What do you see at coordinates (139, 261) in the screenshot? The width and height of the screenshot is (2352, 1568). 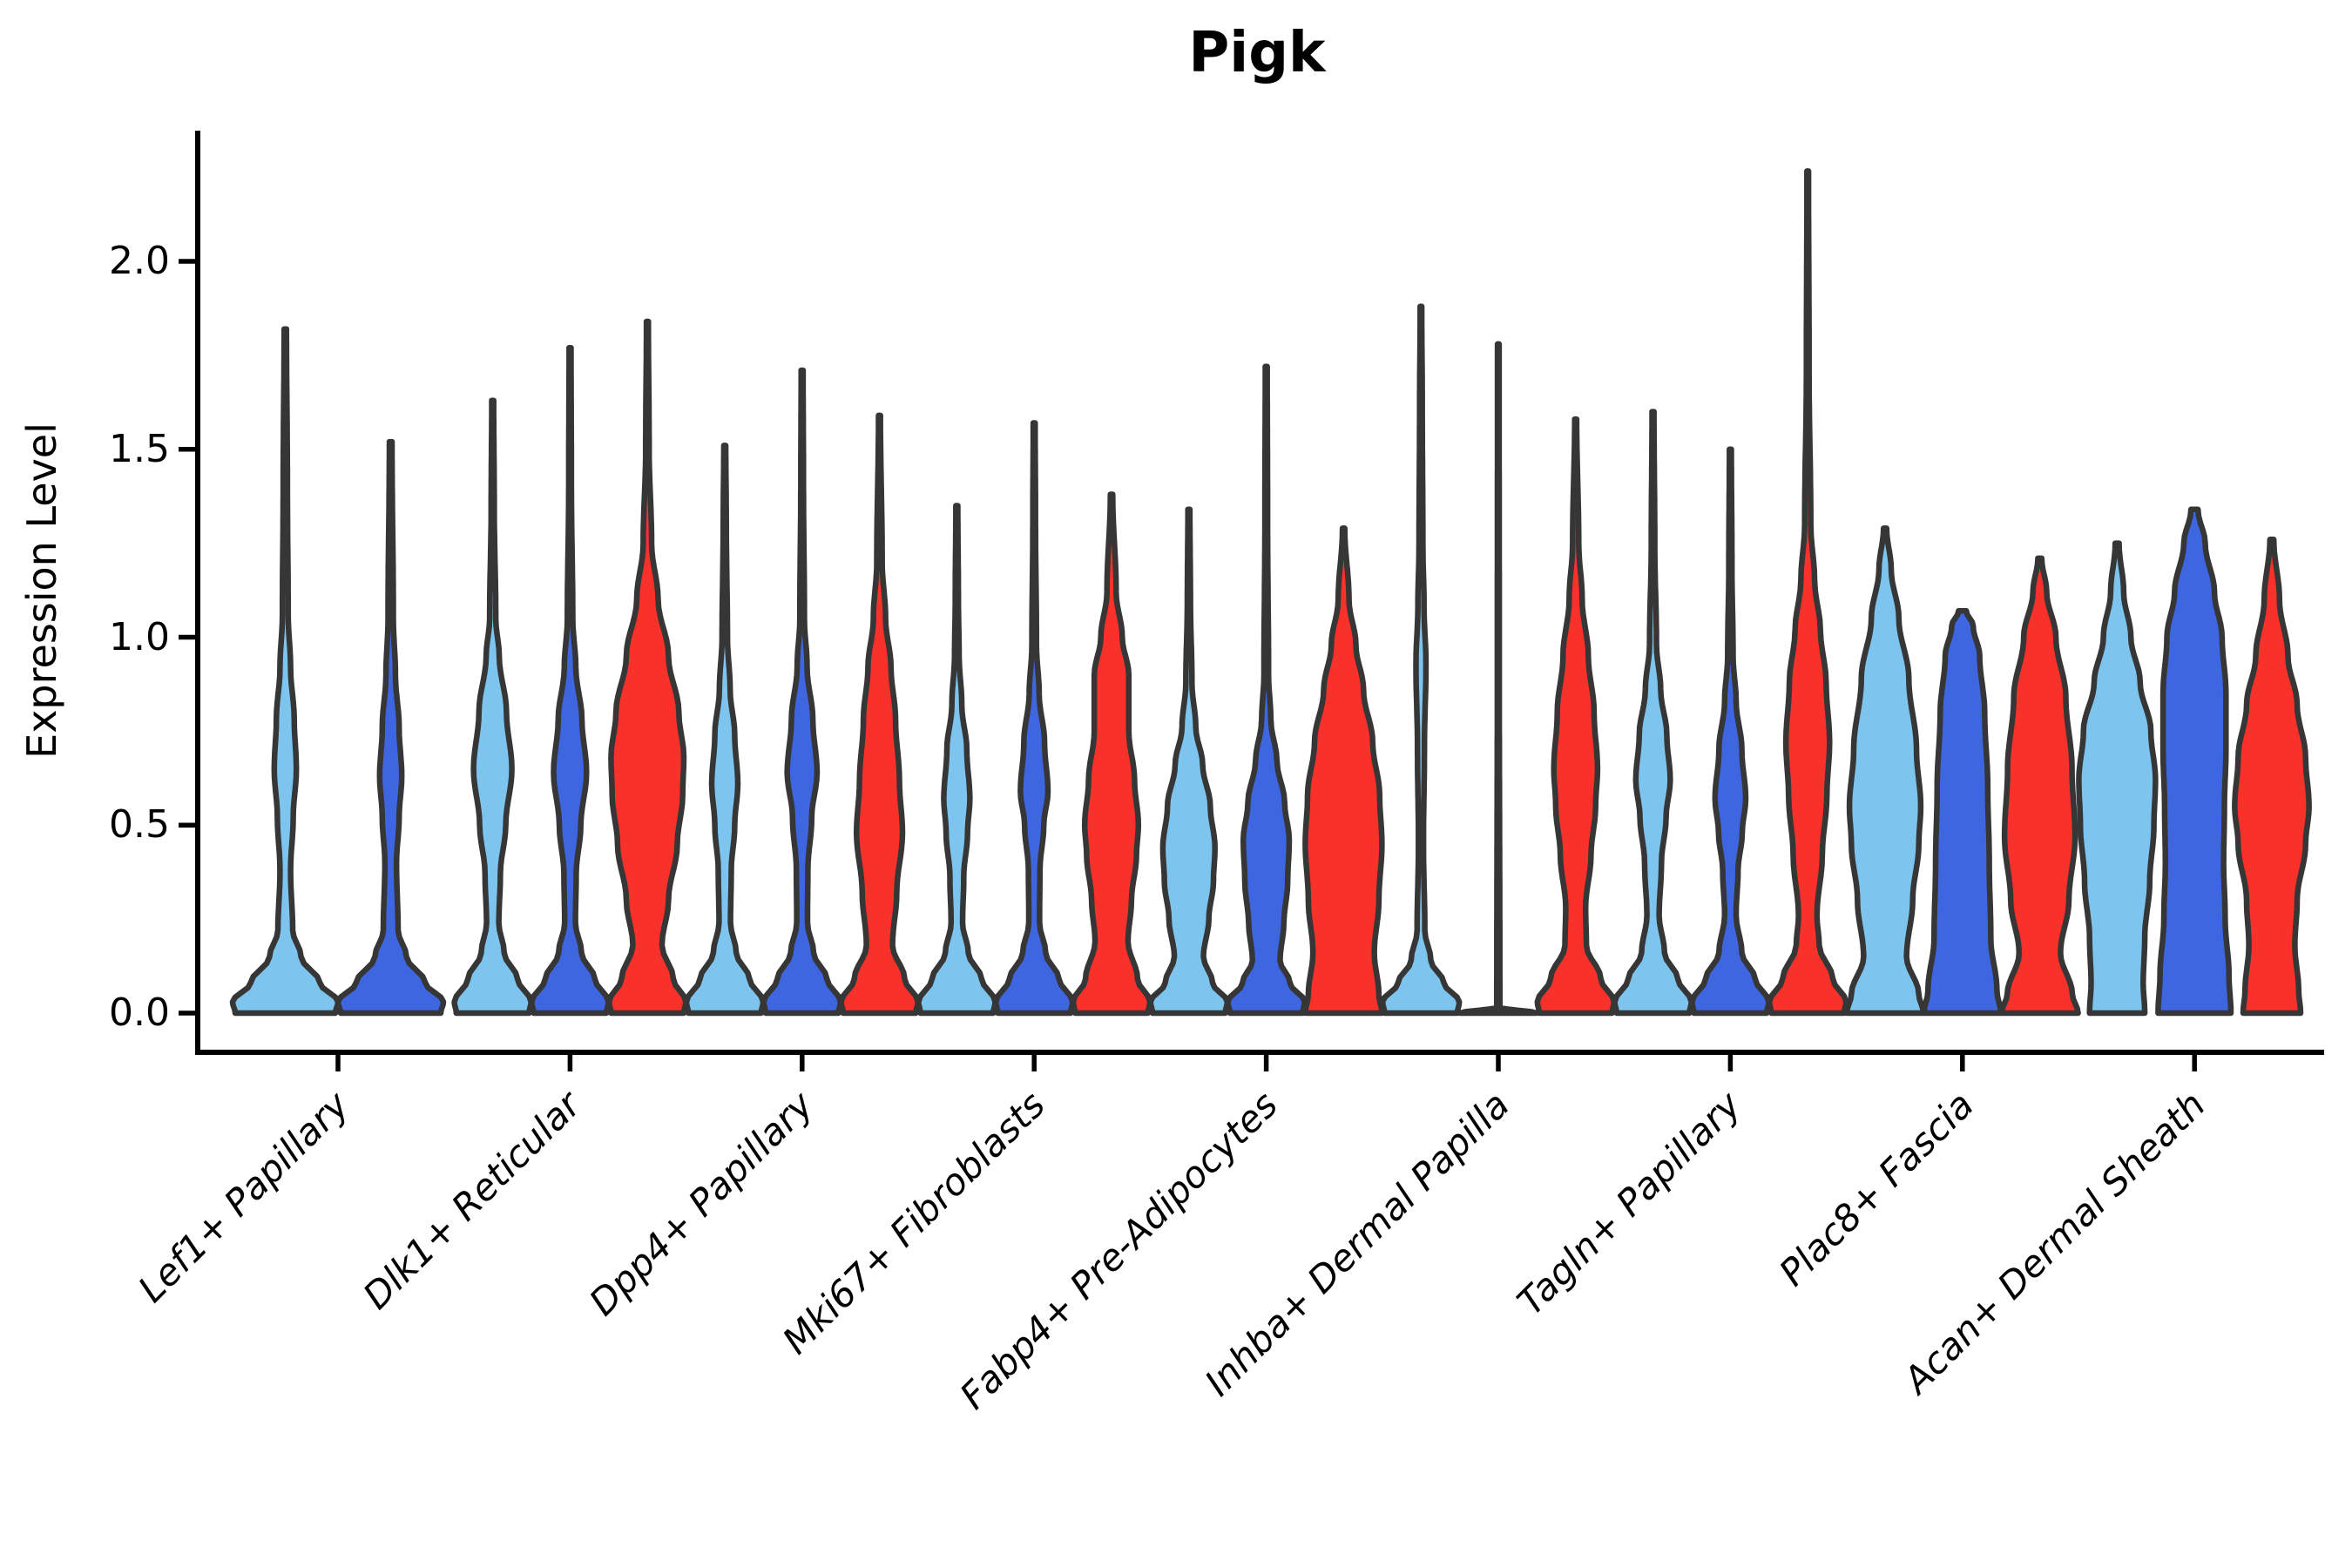 I see `y-tick-label: 2.0` at bounding box center [139, 261].